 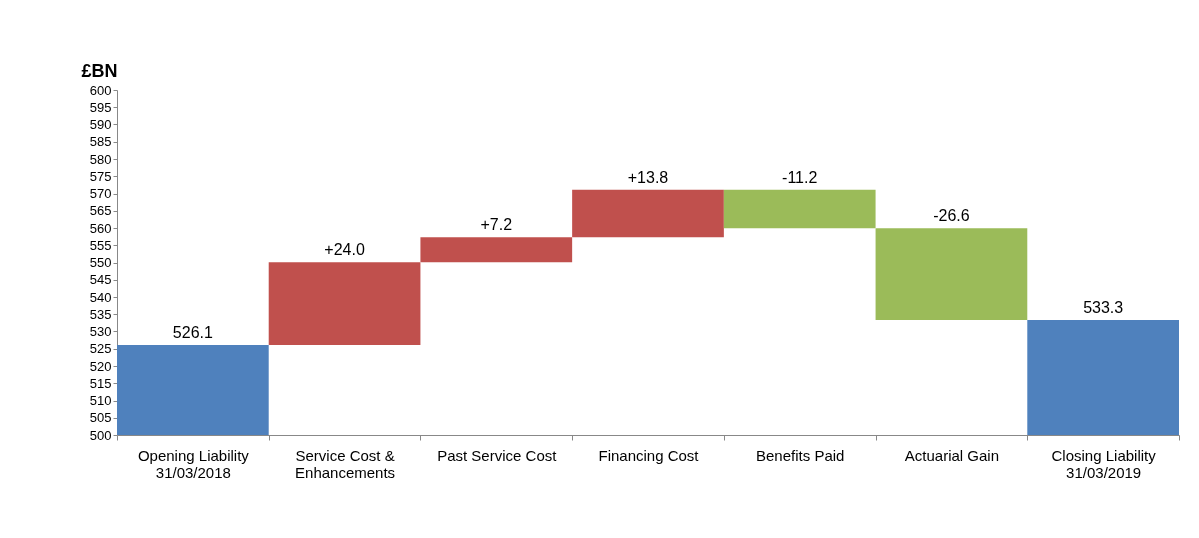 What do you see at coordinates (100, 228) in the screenshot?
I see `y-tick-label: 560` at bounding box center [100, 228].